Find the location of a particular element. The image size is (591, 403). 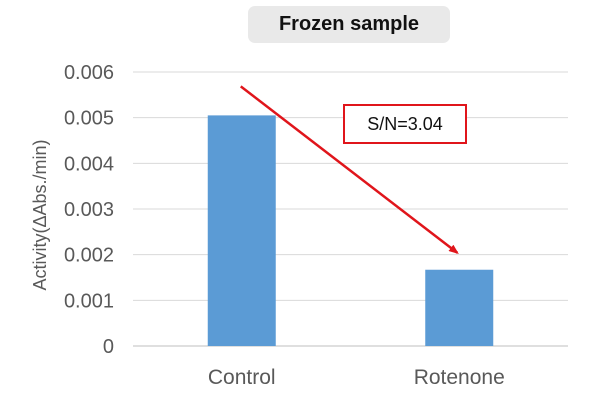

x-tick-labels: Control Rotenone is located at coordinates (356, 377).